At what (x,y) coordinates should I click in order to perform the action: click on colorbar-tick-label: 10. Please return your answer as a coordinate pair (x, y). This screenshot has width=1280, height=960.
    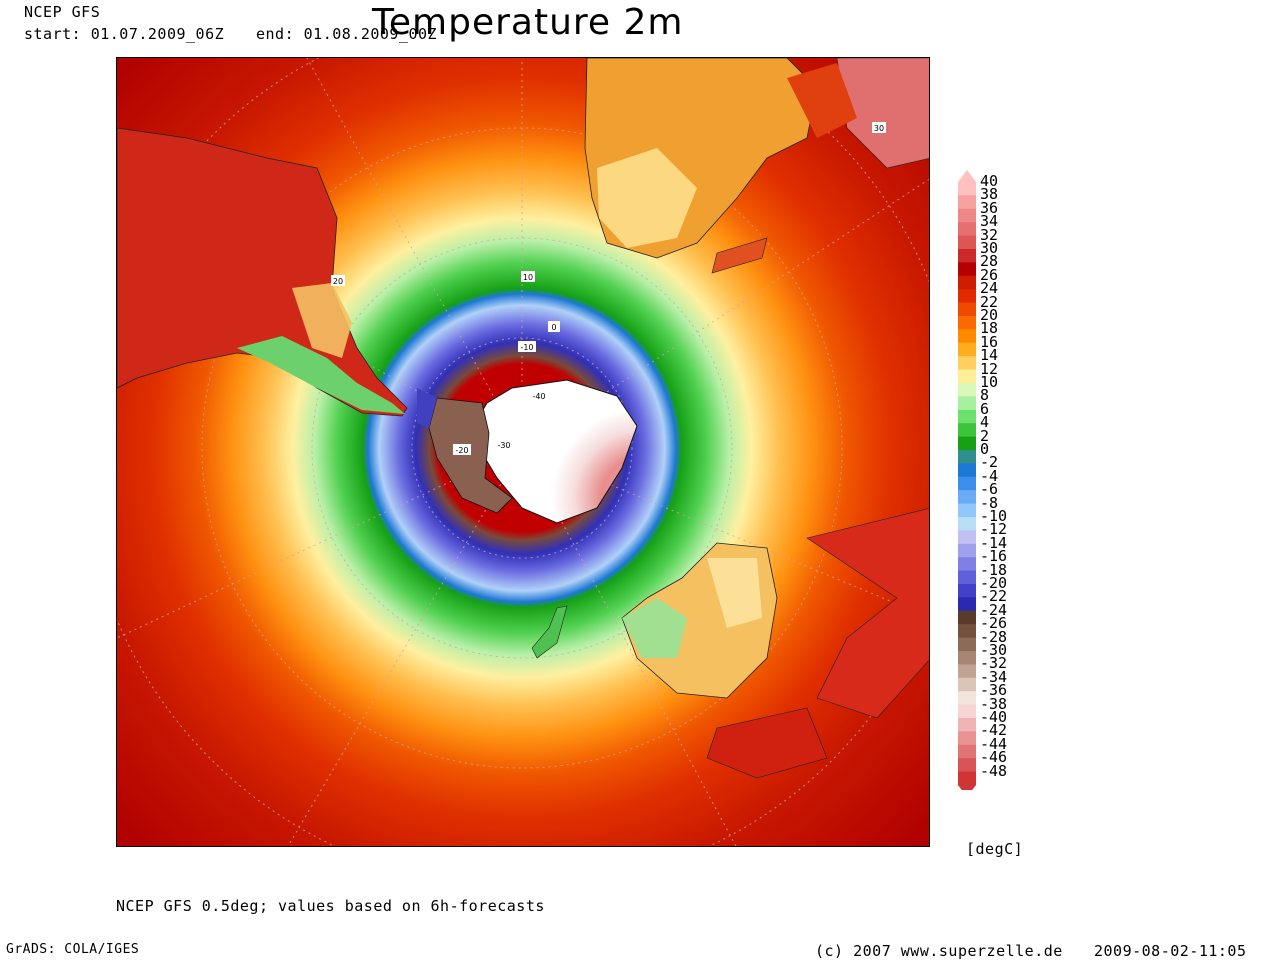
    Looking at the image, I should click on (989, 382).